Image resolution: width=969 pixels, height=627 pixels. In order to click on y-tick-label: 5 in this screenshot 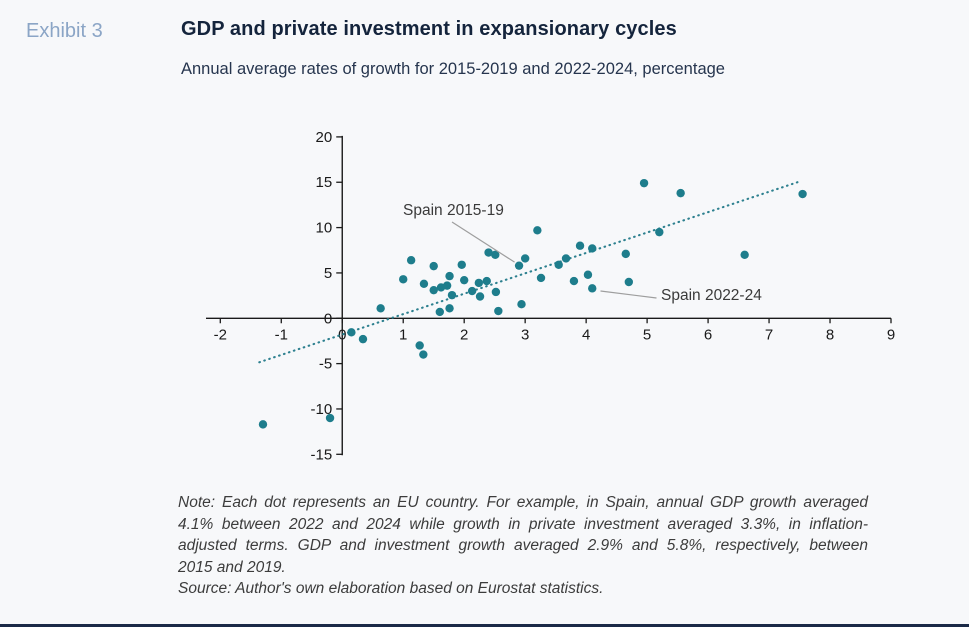, I will do `click(328, 273)`.